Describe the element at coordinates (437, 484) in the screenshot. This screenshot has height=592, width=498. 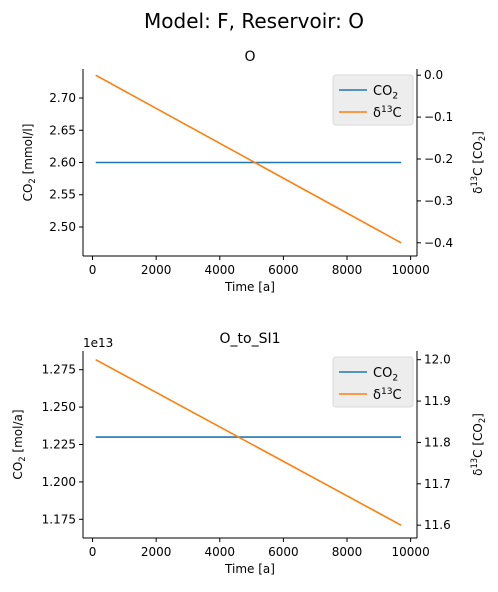
I see `y-right-tick-label: 11.7` at that location.